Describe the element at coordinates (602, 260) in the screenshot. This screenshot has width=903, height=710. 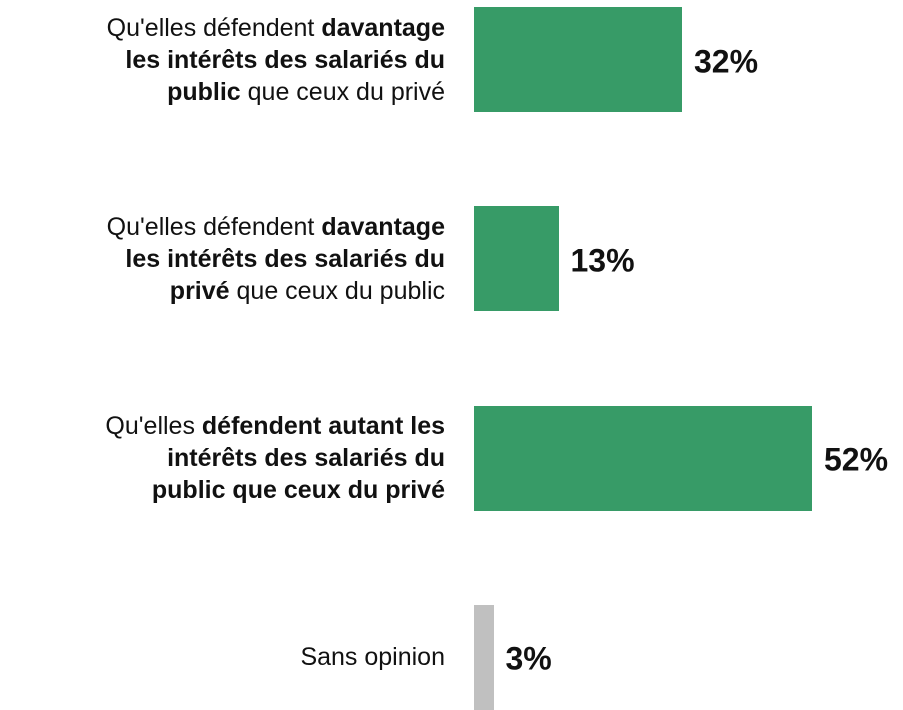
I see `value-label: 13%` at that location.